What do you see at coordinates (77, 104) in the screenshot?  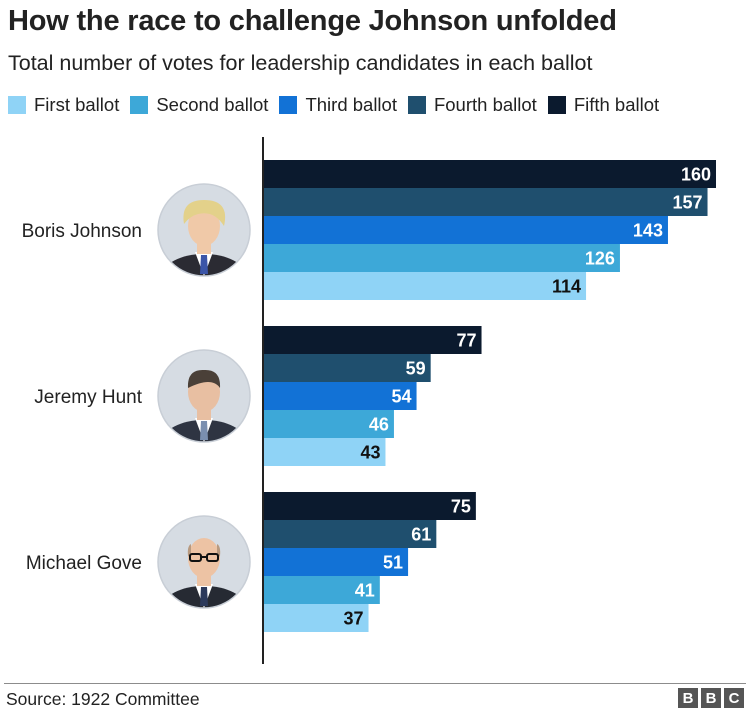 I see `legend-label: First ballot` at bounding box center [77, 104].